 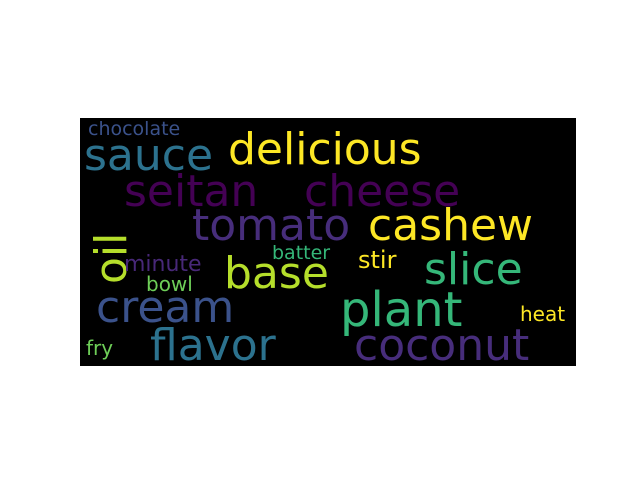 I want to click on word-delicious: delicious, so click(x=325, y=149).